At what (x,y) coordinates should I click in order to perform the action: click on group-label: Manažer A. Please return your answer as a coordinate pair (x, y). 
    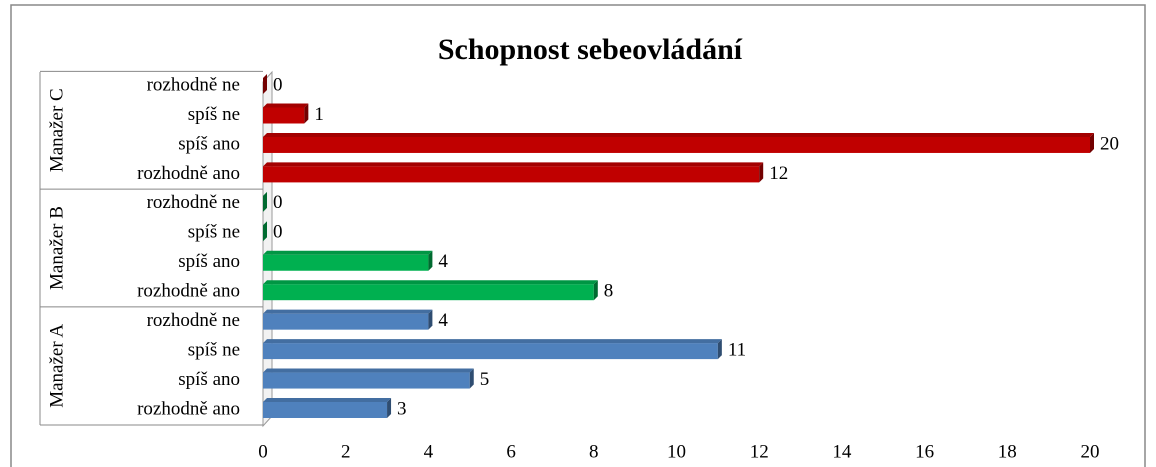
    Looking at the image, I should click on (56, 366).